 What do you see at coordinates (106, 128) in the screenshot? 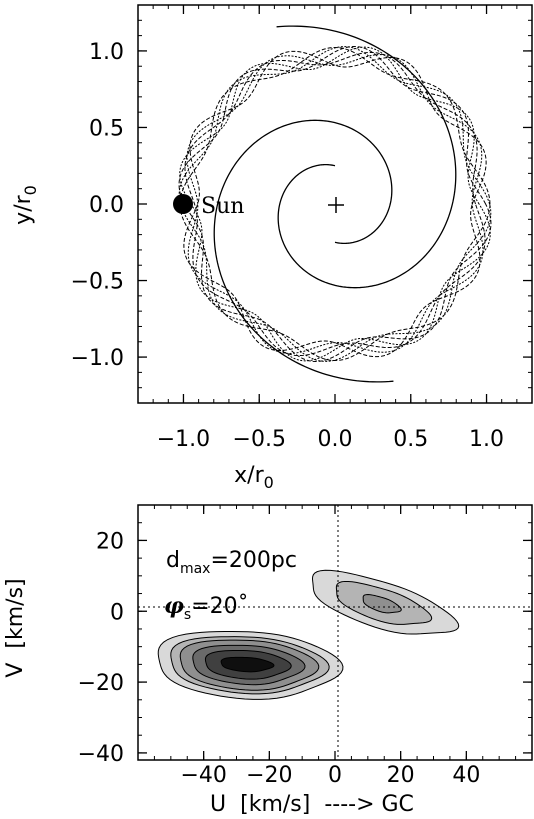
I see `y-tick-label: 0.5` at bounding box center [106, 128].